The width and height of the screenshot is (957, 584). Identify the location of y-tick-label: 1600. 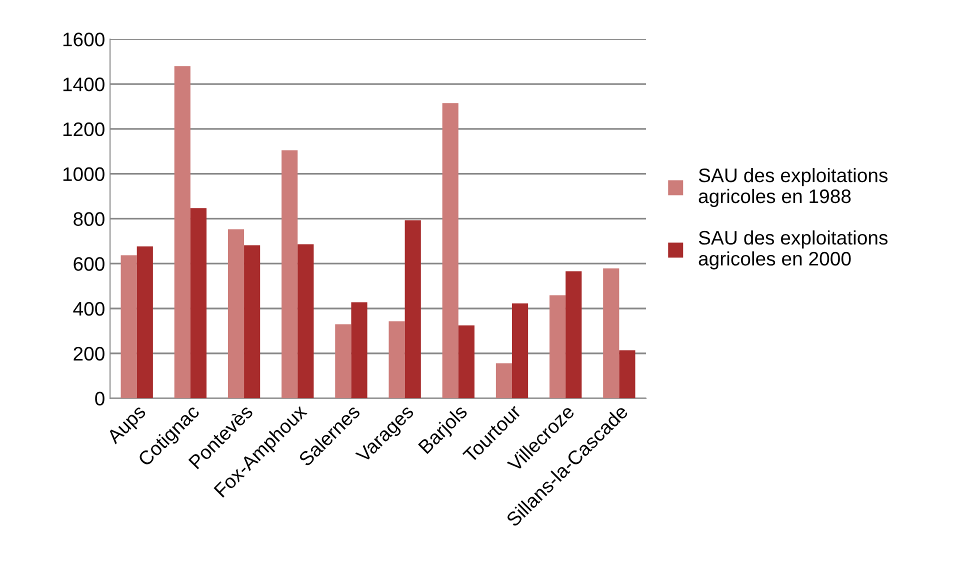
(83, 39).